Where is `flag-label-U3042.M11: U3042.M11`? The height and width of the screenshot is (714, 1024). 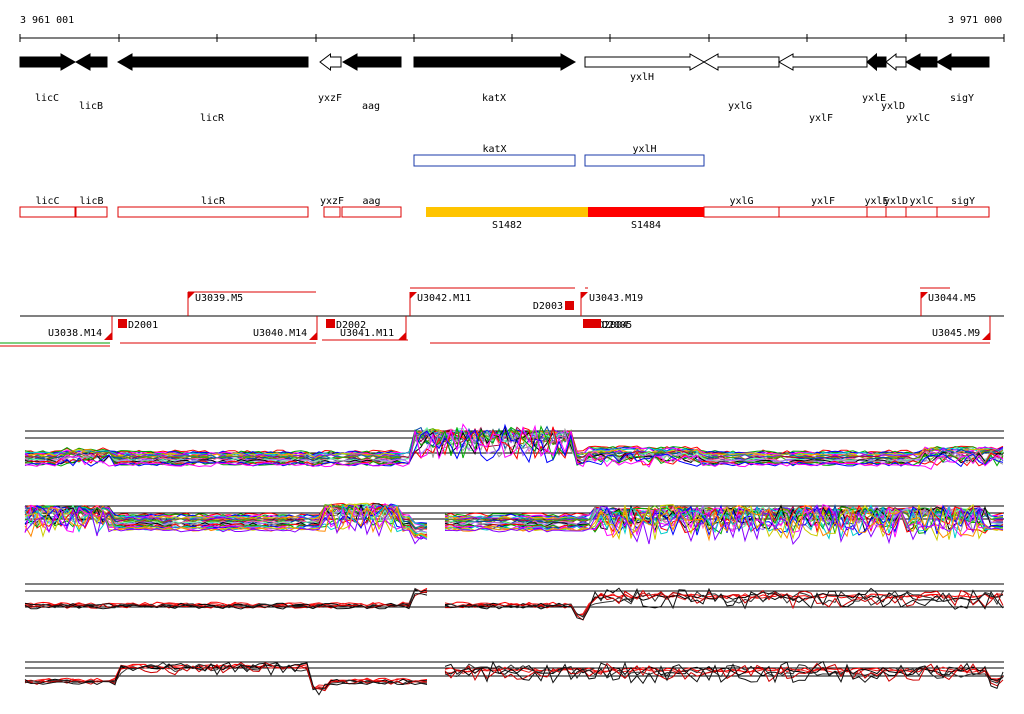 flag-label-U3042.M11: U3042.M11 is located at coordinates (444, 298).